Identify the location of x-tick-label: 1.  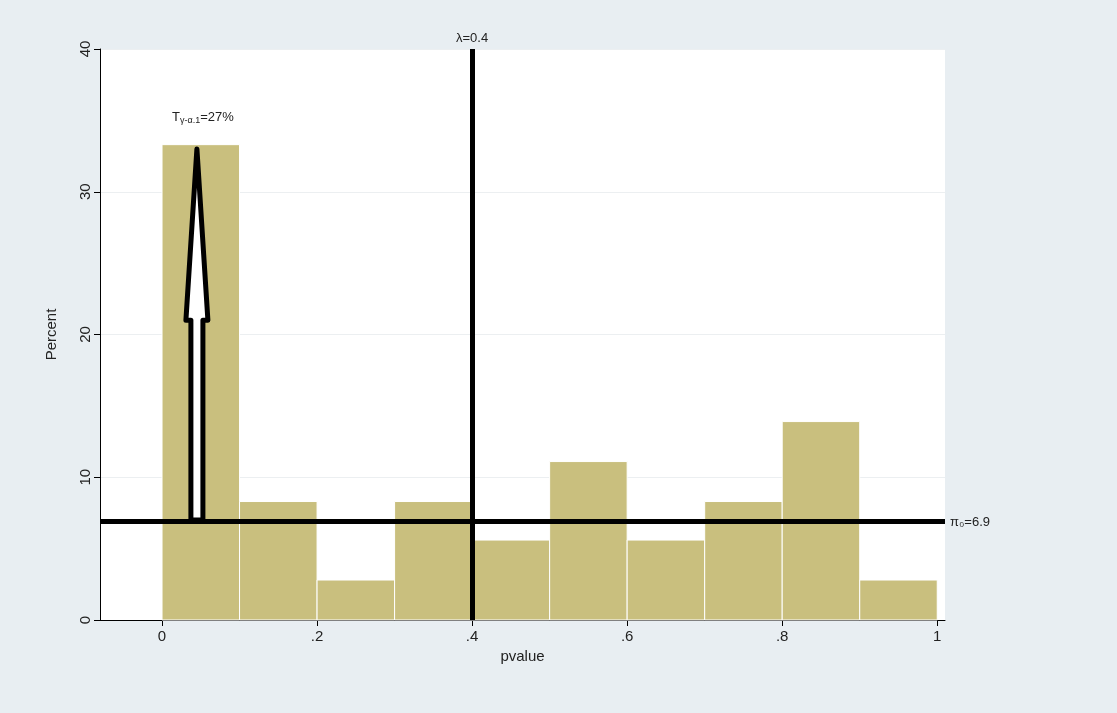
(937, 635).